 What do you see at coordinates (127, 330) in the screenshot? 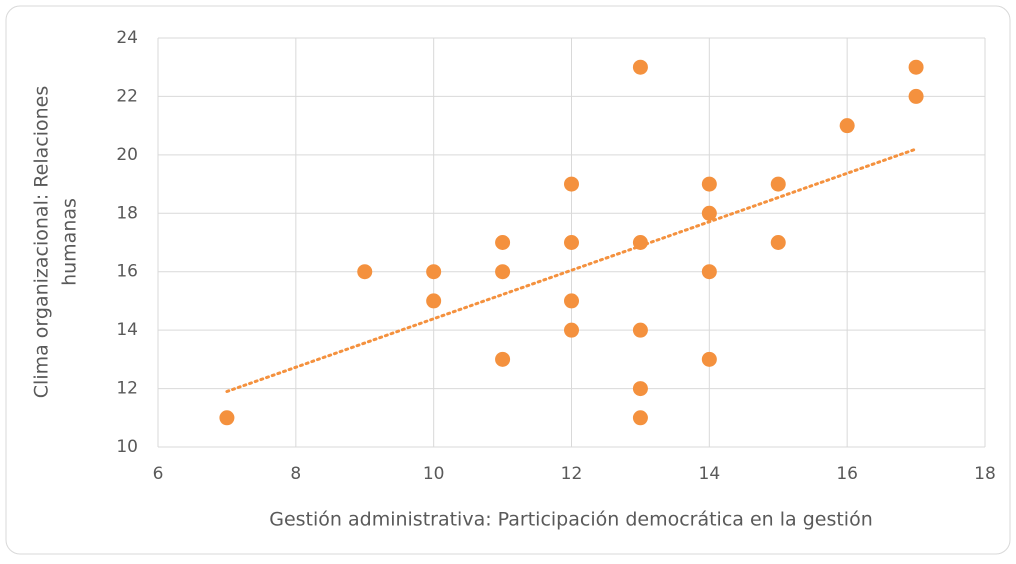
I see `y-tick-label: 14` at bounding box center [127, 330].